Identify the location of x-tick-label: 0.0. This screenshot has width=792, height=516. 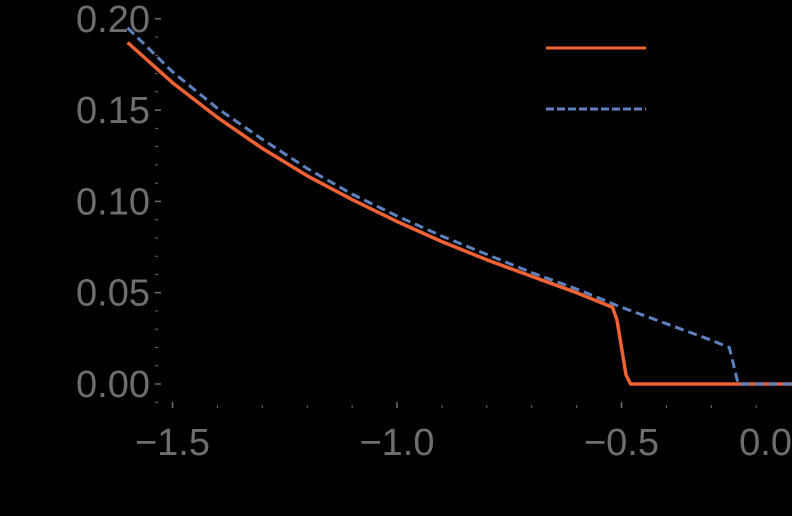
(765, 443).